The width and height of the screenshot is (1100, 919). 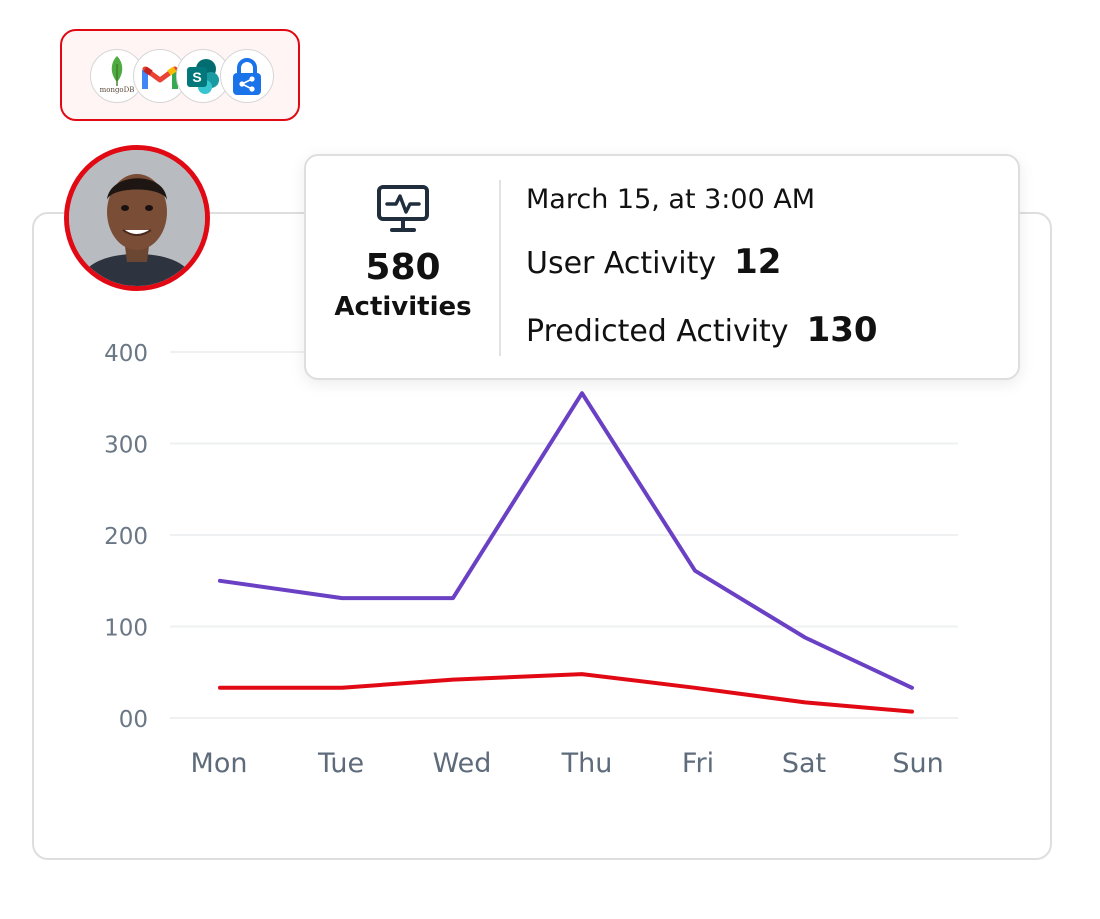 I want to click on x-tick-label: Mon, so click(x=219, y=763).